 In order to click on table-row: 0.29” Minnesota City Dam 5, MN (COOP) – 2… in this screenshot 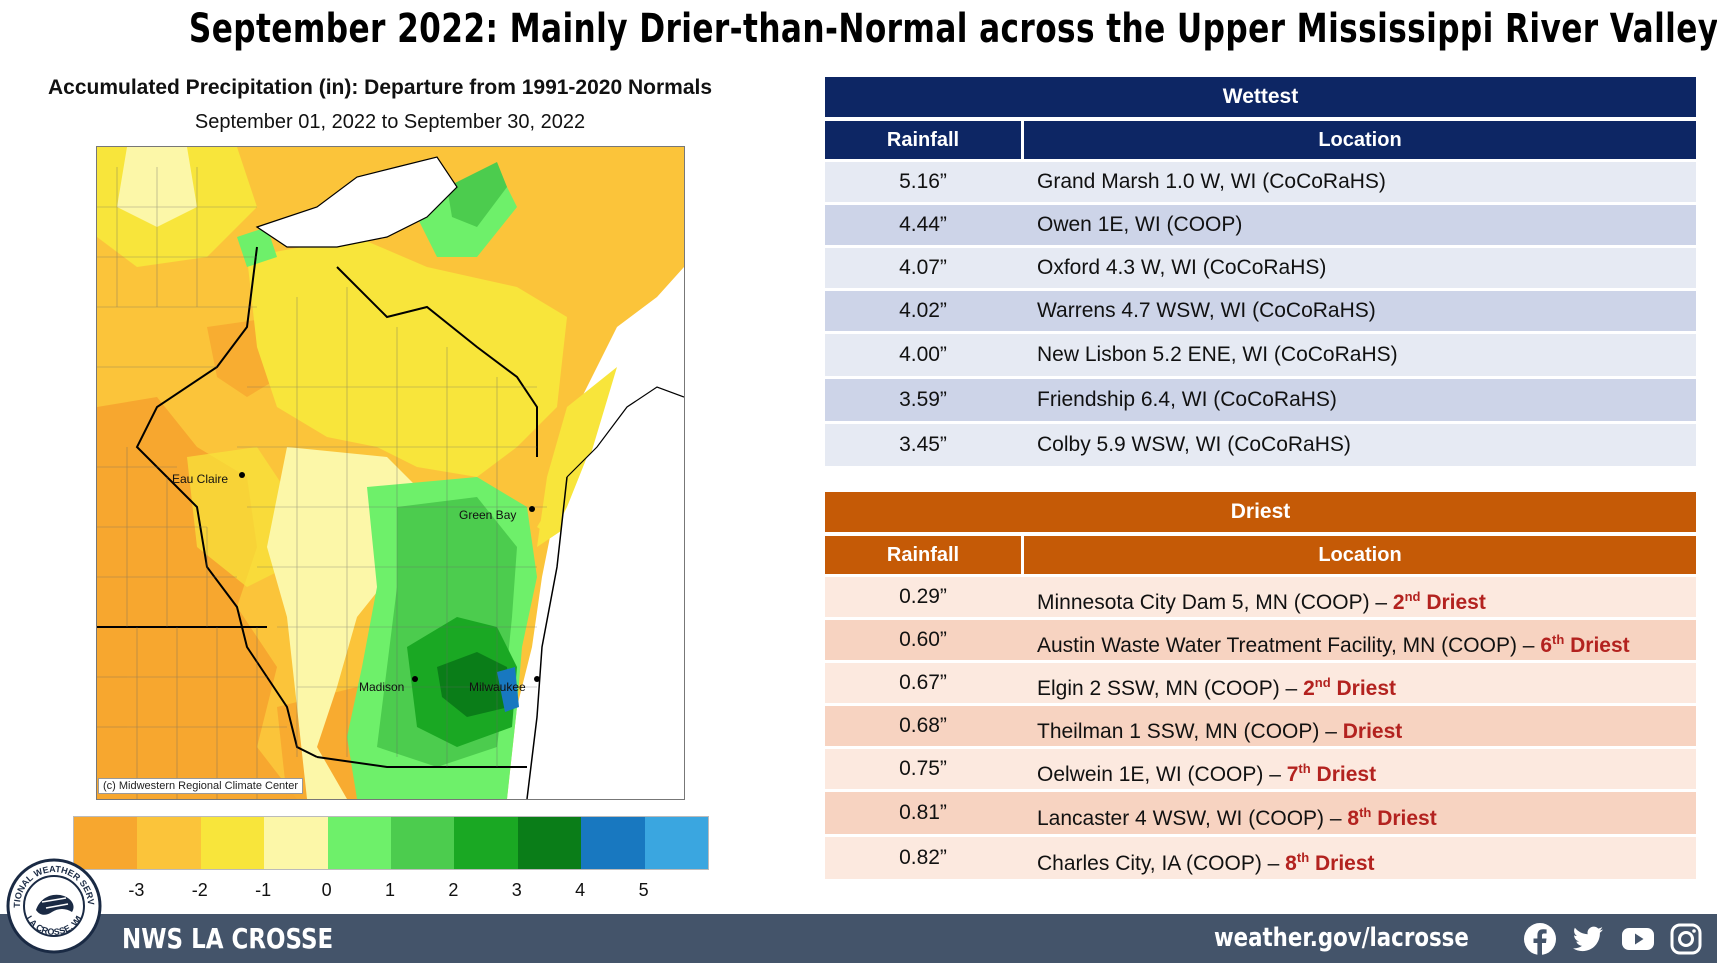, I will do `click(1260, 597)`.